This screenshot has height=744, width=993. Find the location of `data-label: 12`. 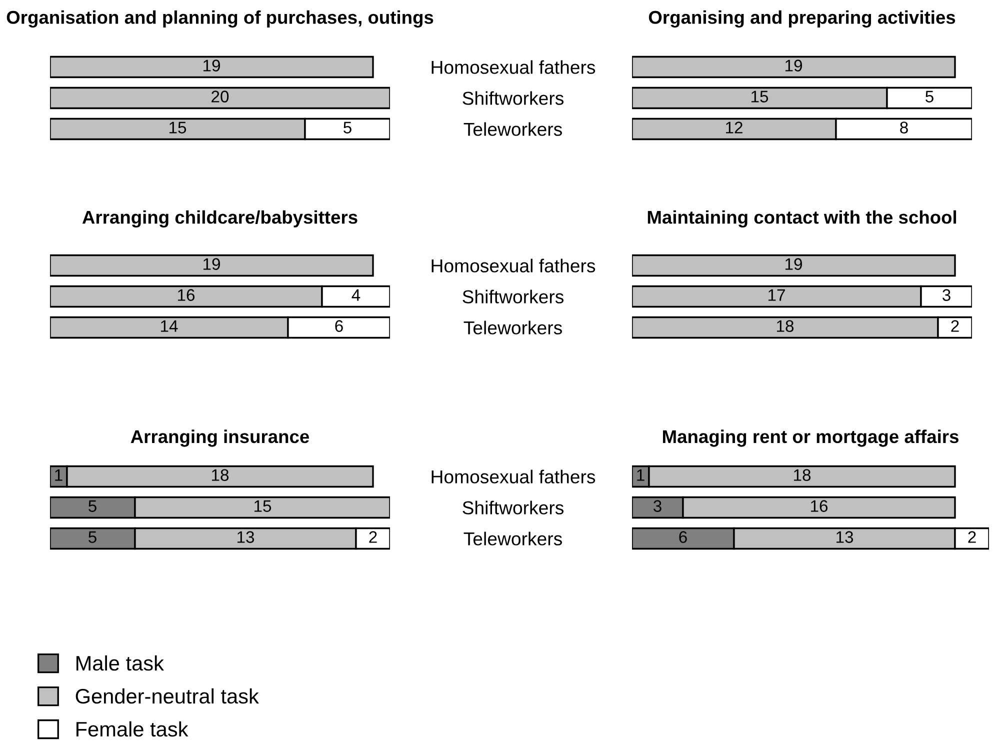

data-label: 12 is located at coordinates (734, 128).